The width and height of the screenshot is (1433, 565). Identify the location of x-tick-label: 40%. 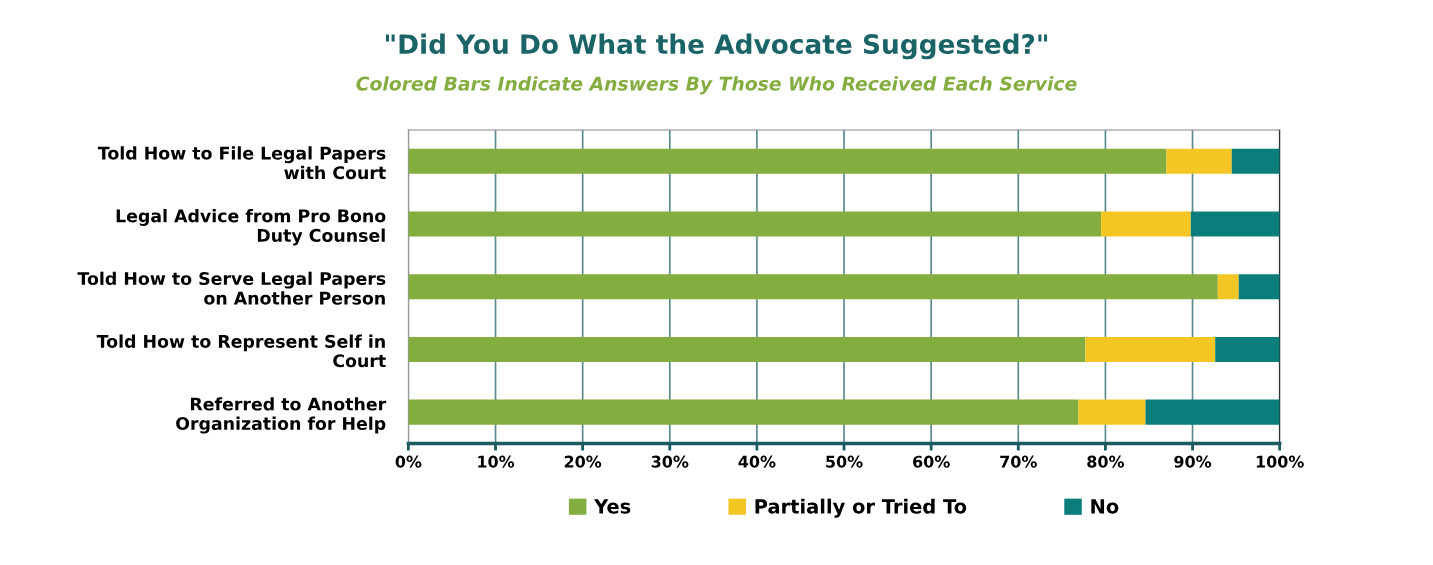
(757, 461).